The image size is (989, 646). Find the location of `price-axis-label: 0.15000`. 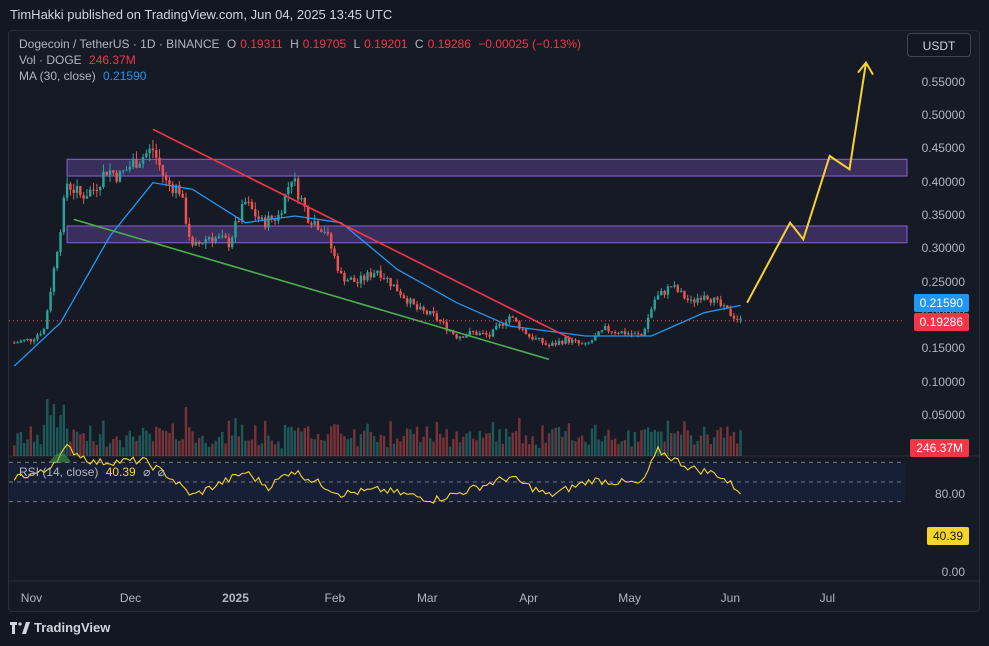

price-axis-label: 0.15000 is located at coordinates (943, 348).